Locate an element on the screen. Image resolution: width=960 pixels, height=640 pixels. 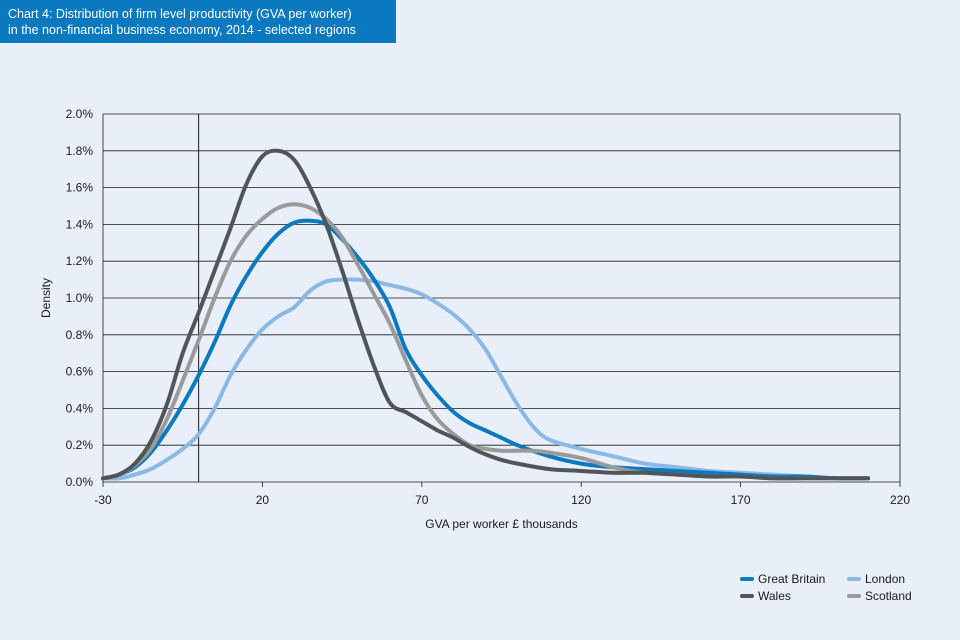
legend-item-london: London is located at coordinates (876, 579).